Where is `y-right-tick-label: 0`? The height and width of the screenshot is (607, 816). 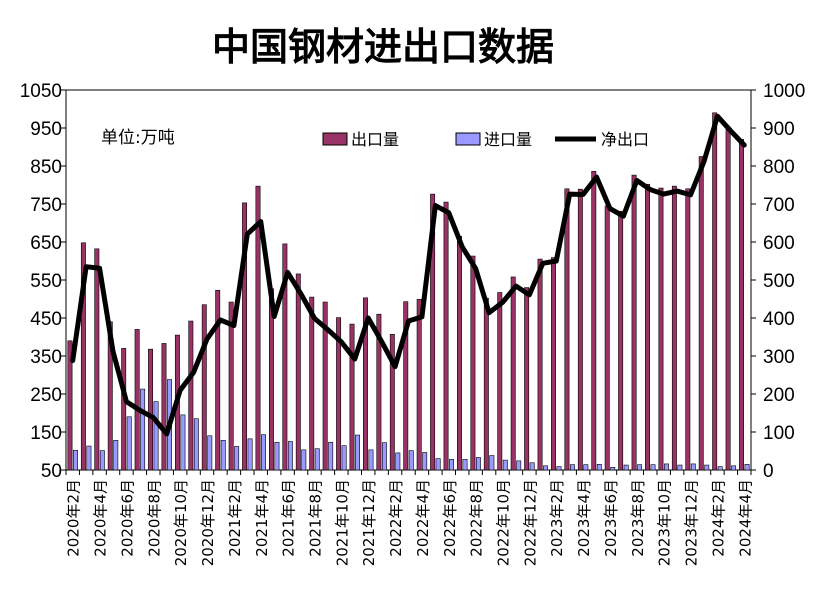 y-right-tick-label: 0 is located at coordinates (768, 471).